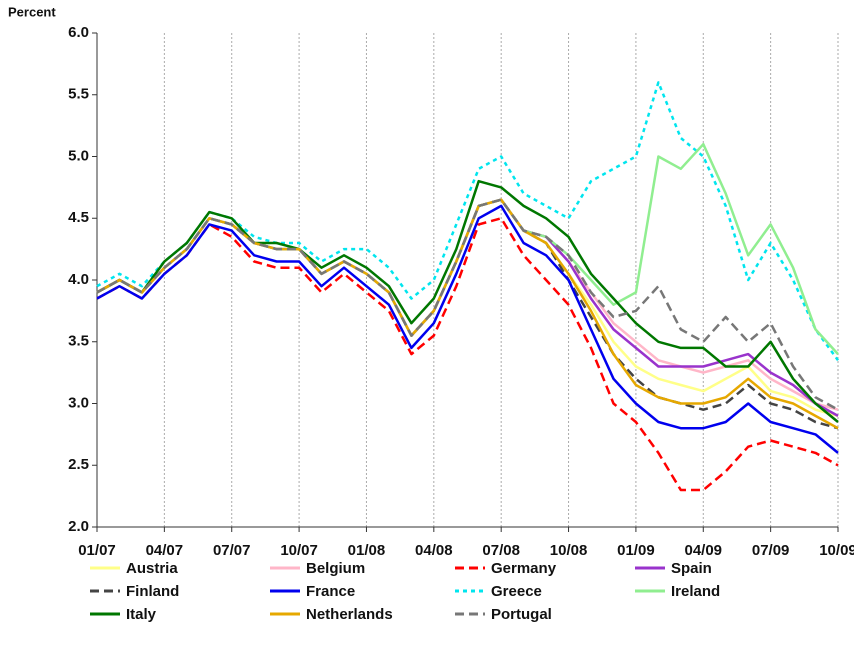 Image resolution: width=854 pixels, height=657 pixels. I want to click on x-tick-label: 01/09, so click(636, 550).